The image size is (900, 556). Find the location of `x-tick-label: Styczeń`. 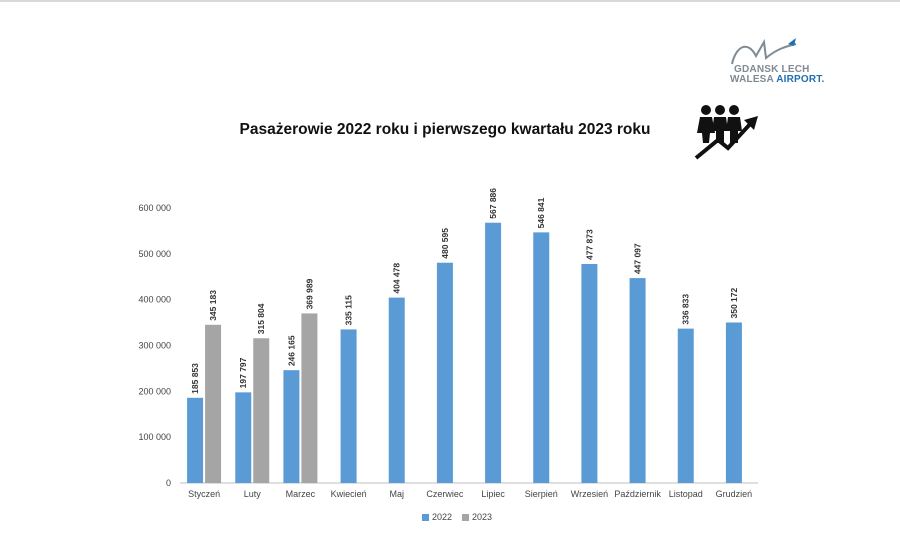

x-tick-label: Styczeń is located at coordinates (204, 494).